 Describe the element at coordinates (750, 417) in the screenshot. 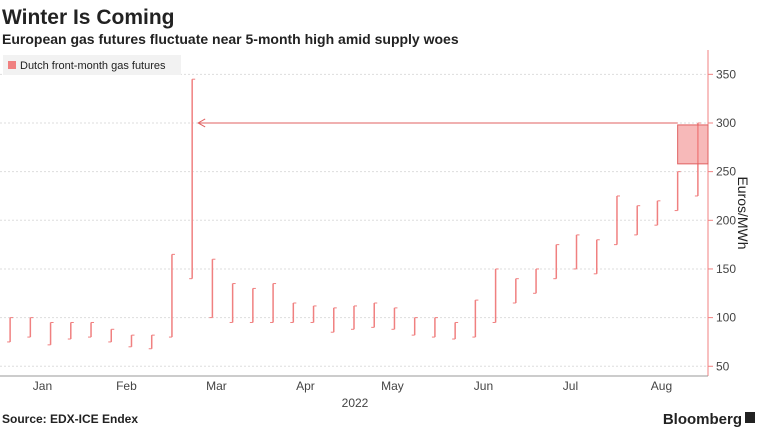

I see `brand-icon` at that location.